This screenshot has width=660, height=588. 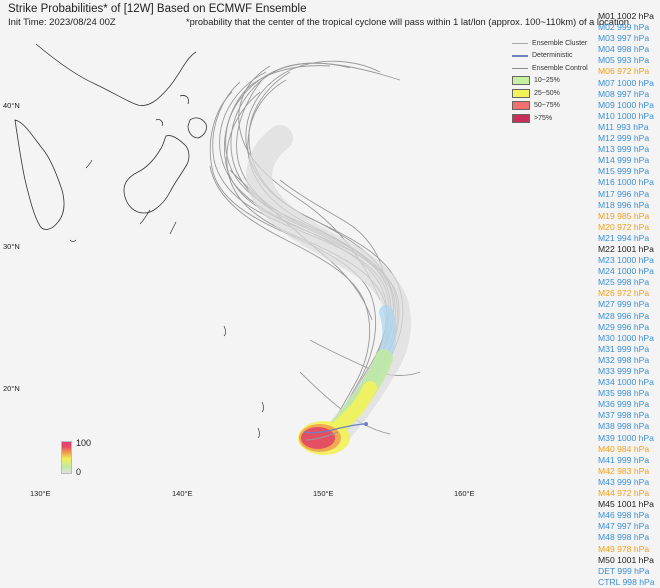 I want to click on member-entry: M13 999 hPa, so click(x=624, y=149).